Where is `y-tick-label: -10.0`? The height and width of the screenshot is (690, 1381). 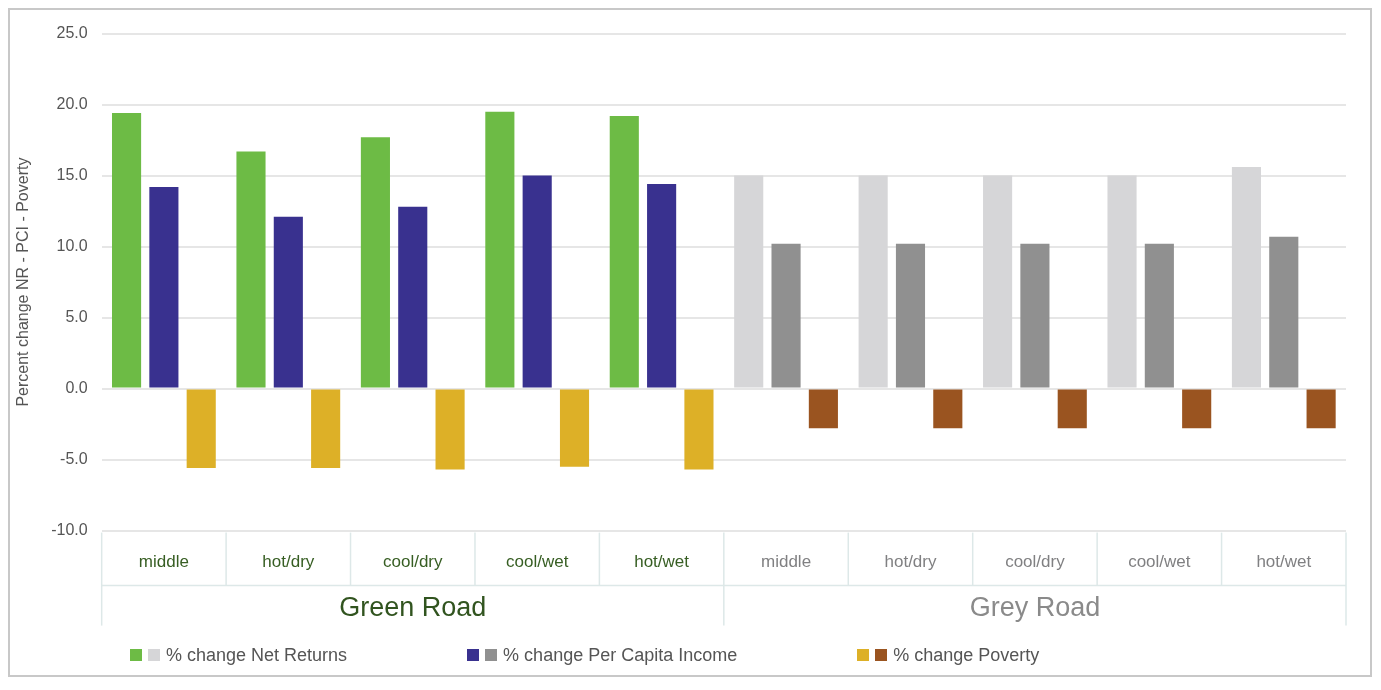 y-tick-label: -10.0 is located at coordinates (69, 530).